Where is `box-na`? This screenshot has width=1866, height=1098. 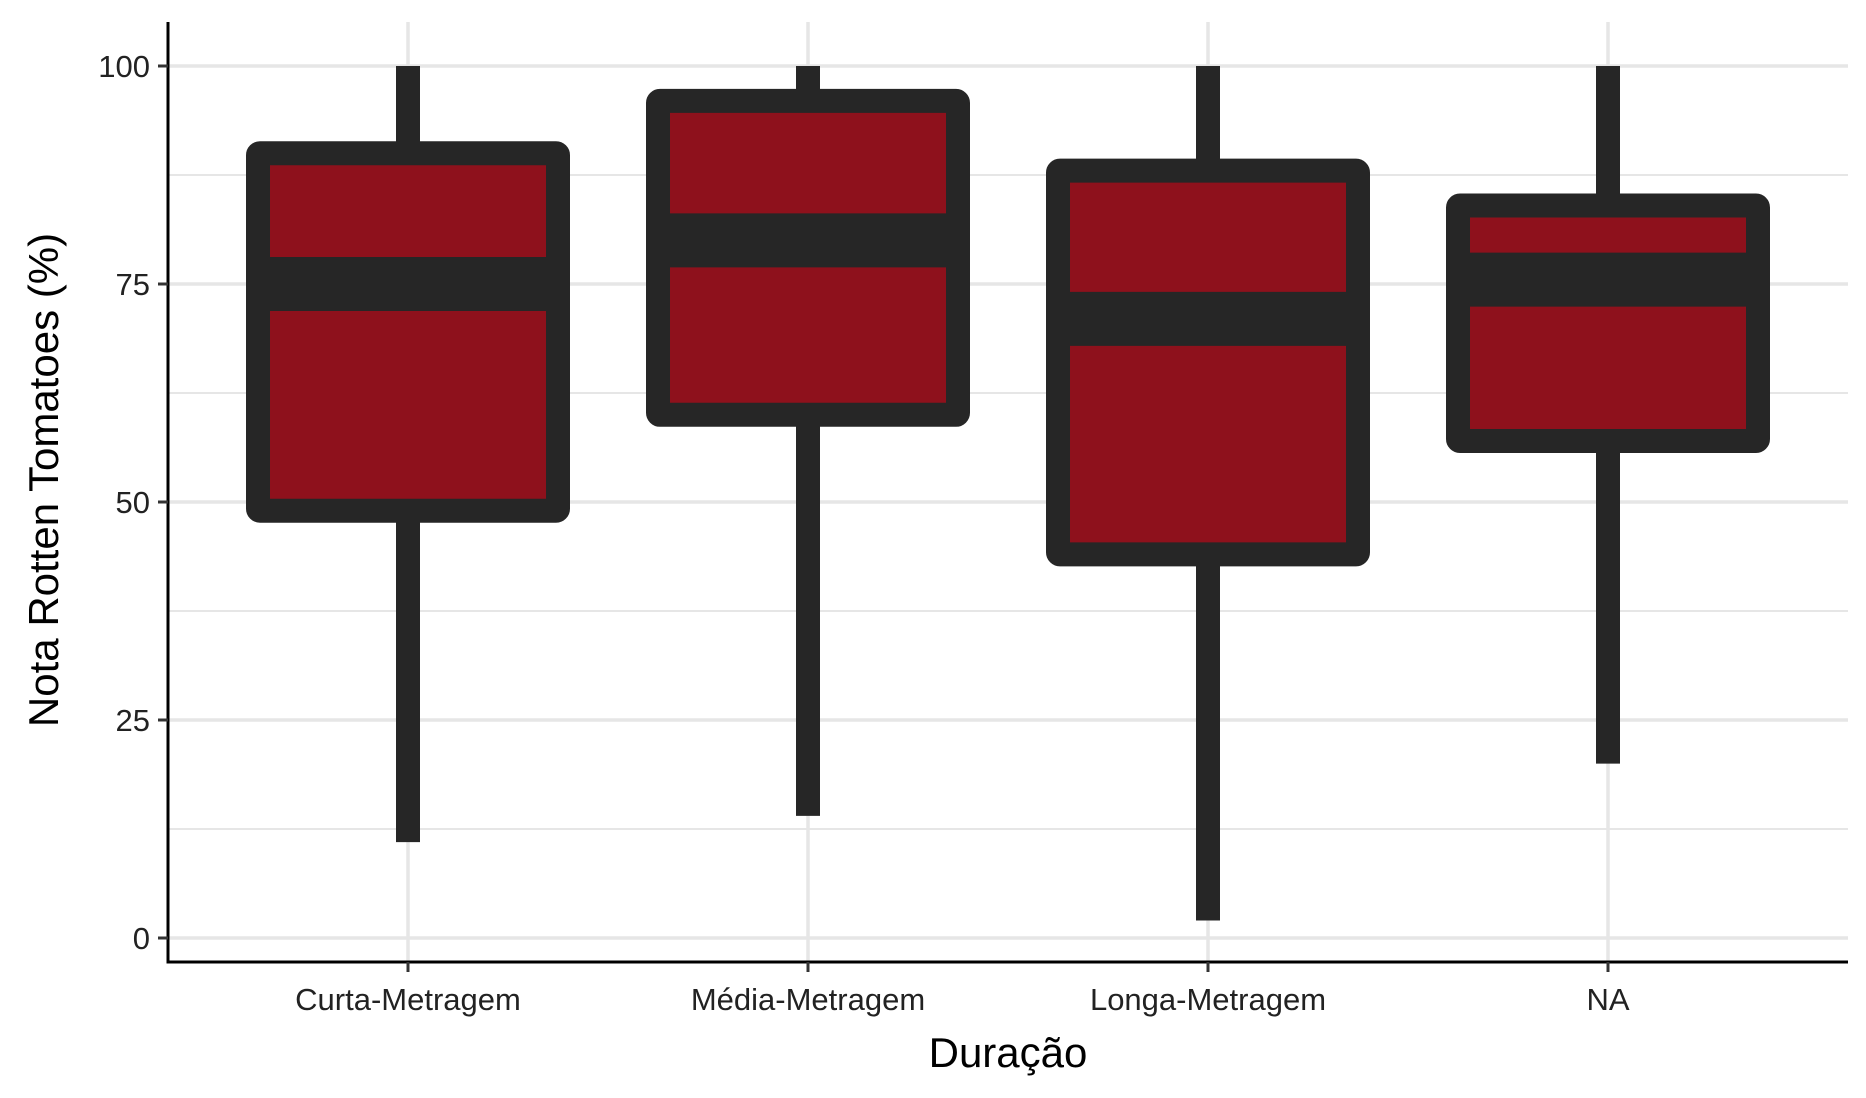 box-na is located at coordinates (1608, 415).